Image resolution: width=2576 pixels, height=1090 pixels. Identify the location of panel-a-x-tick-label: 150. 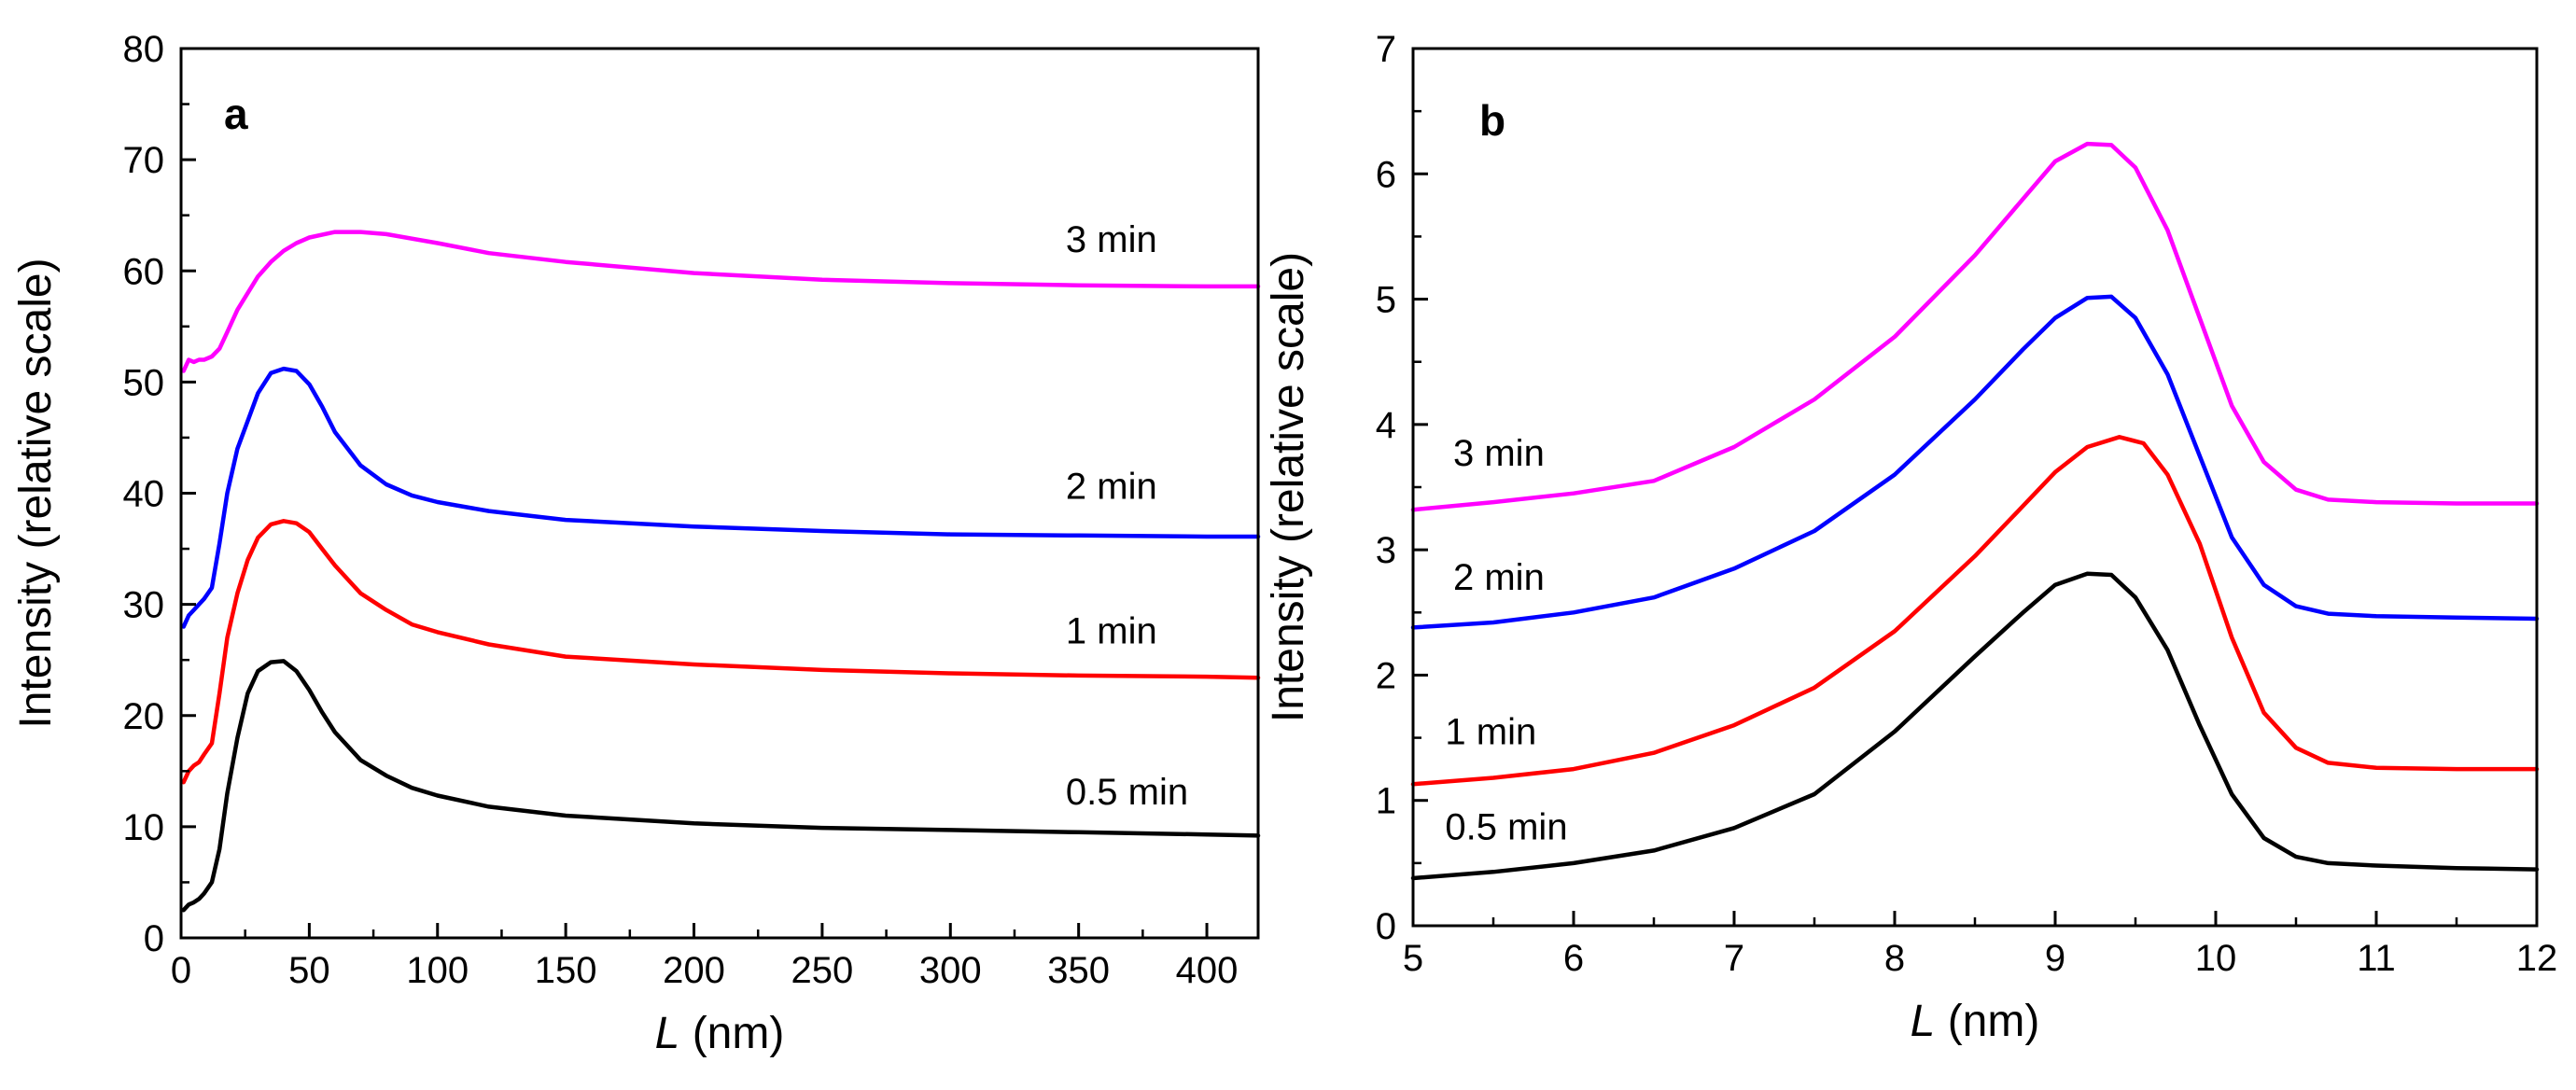
(566, 971).